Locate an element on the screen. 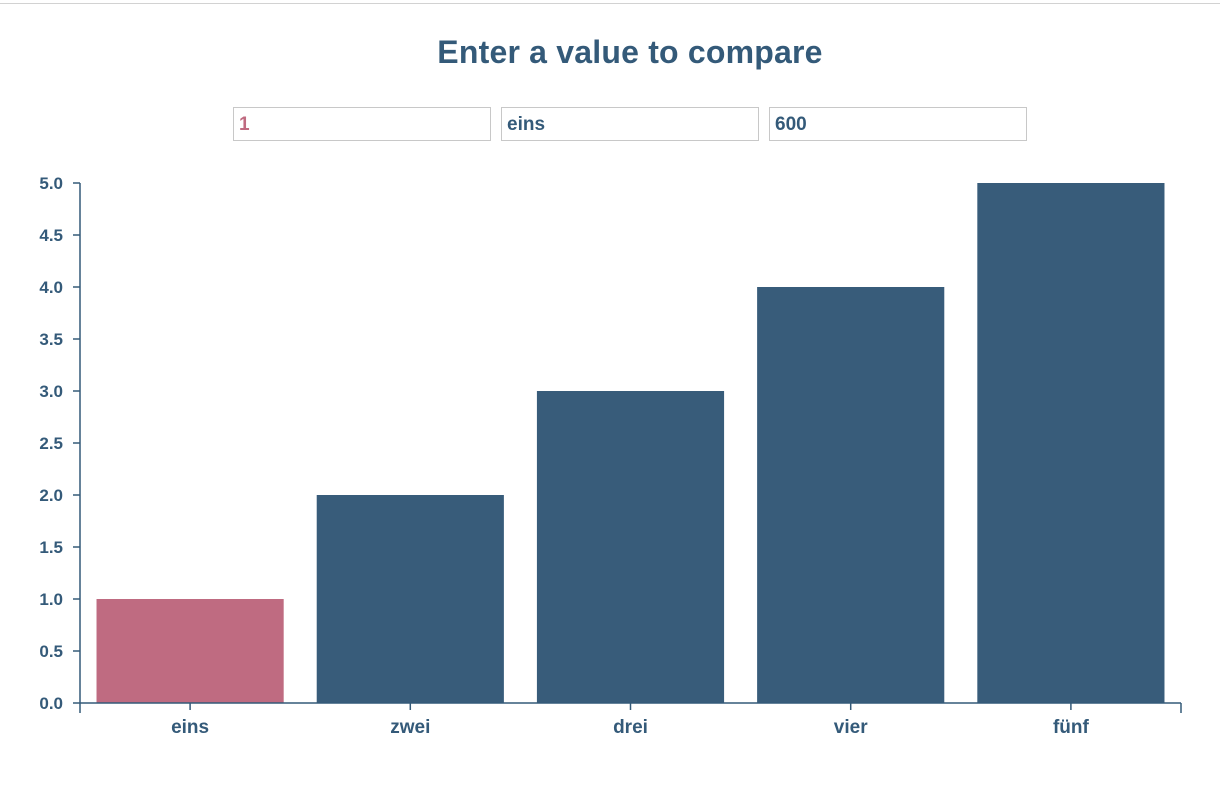 This screenshot has height=800, width=1220. x-tick-label: eins is located at coordinates (190, 727).